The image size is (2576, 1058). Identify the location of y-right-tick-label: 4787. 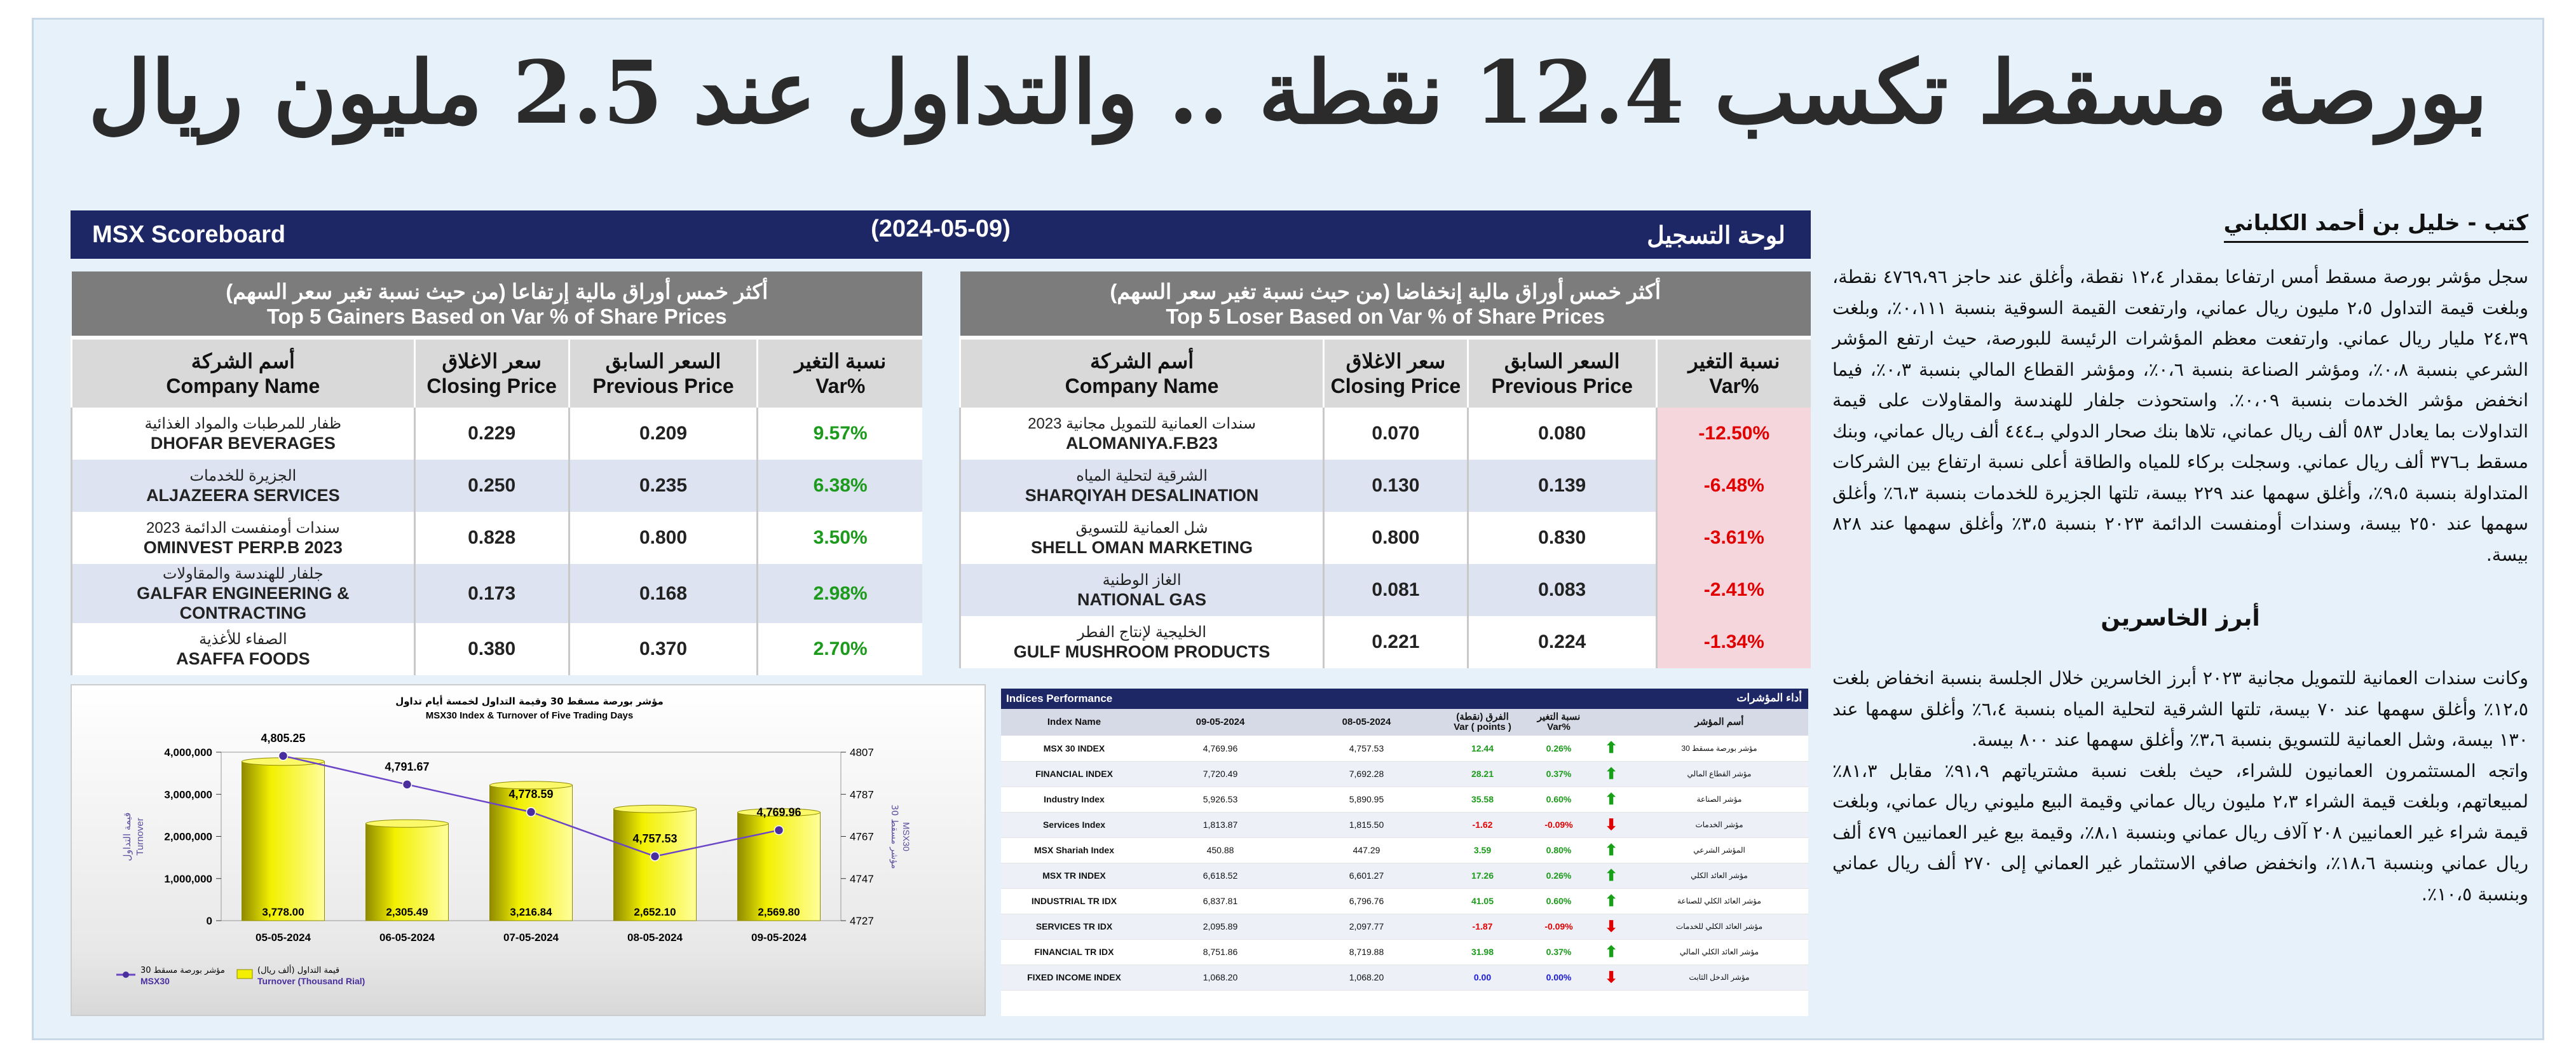
(862, 794).